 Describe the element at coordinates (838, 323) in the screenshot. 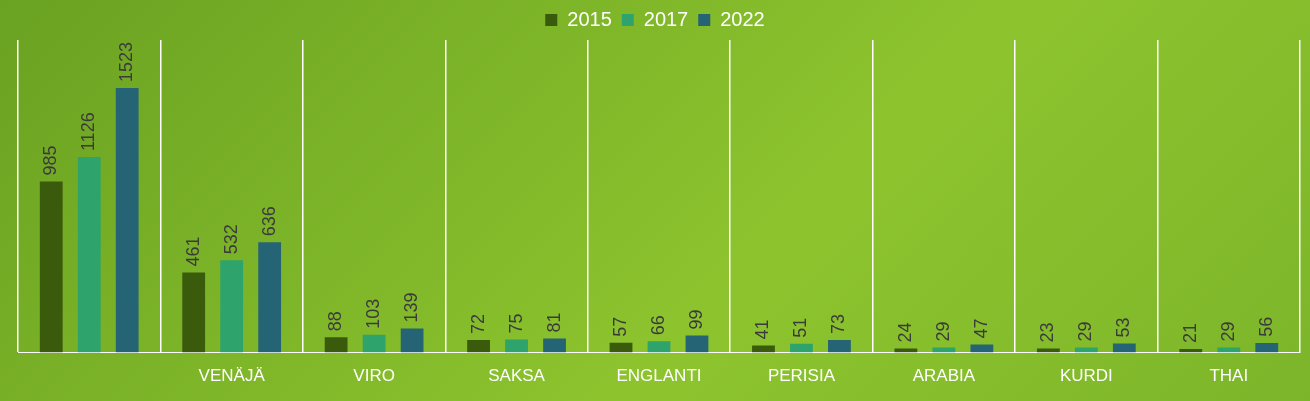

I see `data-label: 73` at that location.